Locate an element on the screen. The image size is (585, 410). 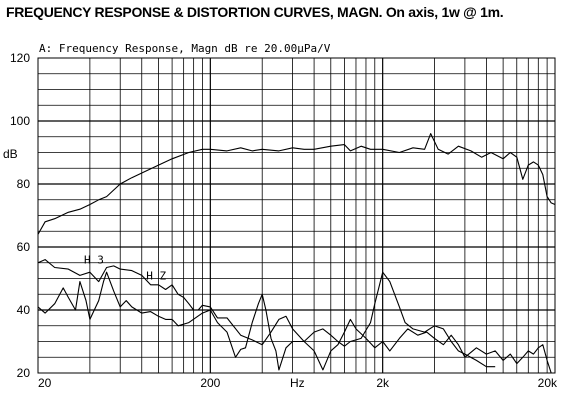
series-annotation: H Z is located at coordinates (156, 275).